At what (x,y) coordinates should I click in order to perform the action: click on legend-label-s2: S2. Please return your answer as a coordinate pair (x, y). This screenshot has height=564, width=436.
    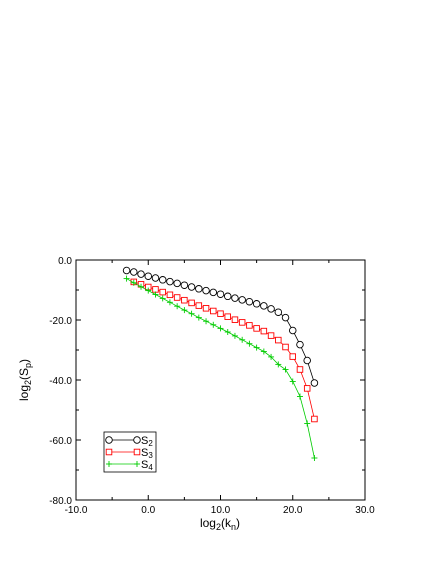
    Looking at the image, I should click on (147, 441).